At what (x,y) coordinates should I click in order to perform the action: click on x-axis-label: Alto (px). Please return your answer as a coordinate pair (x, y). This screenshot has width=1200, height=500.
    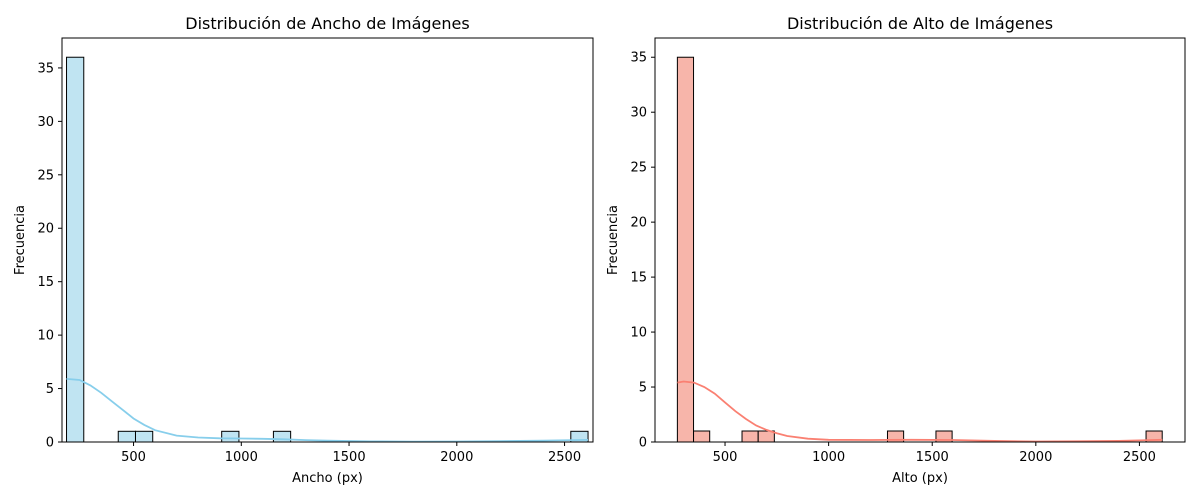
    Looking at the image, I should click on (920, 478).